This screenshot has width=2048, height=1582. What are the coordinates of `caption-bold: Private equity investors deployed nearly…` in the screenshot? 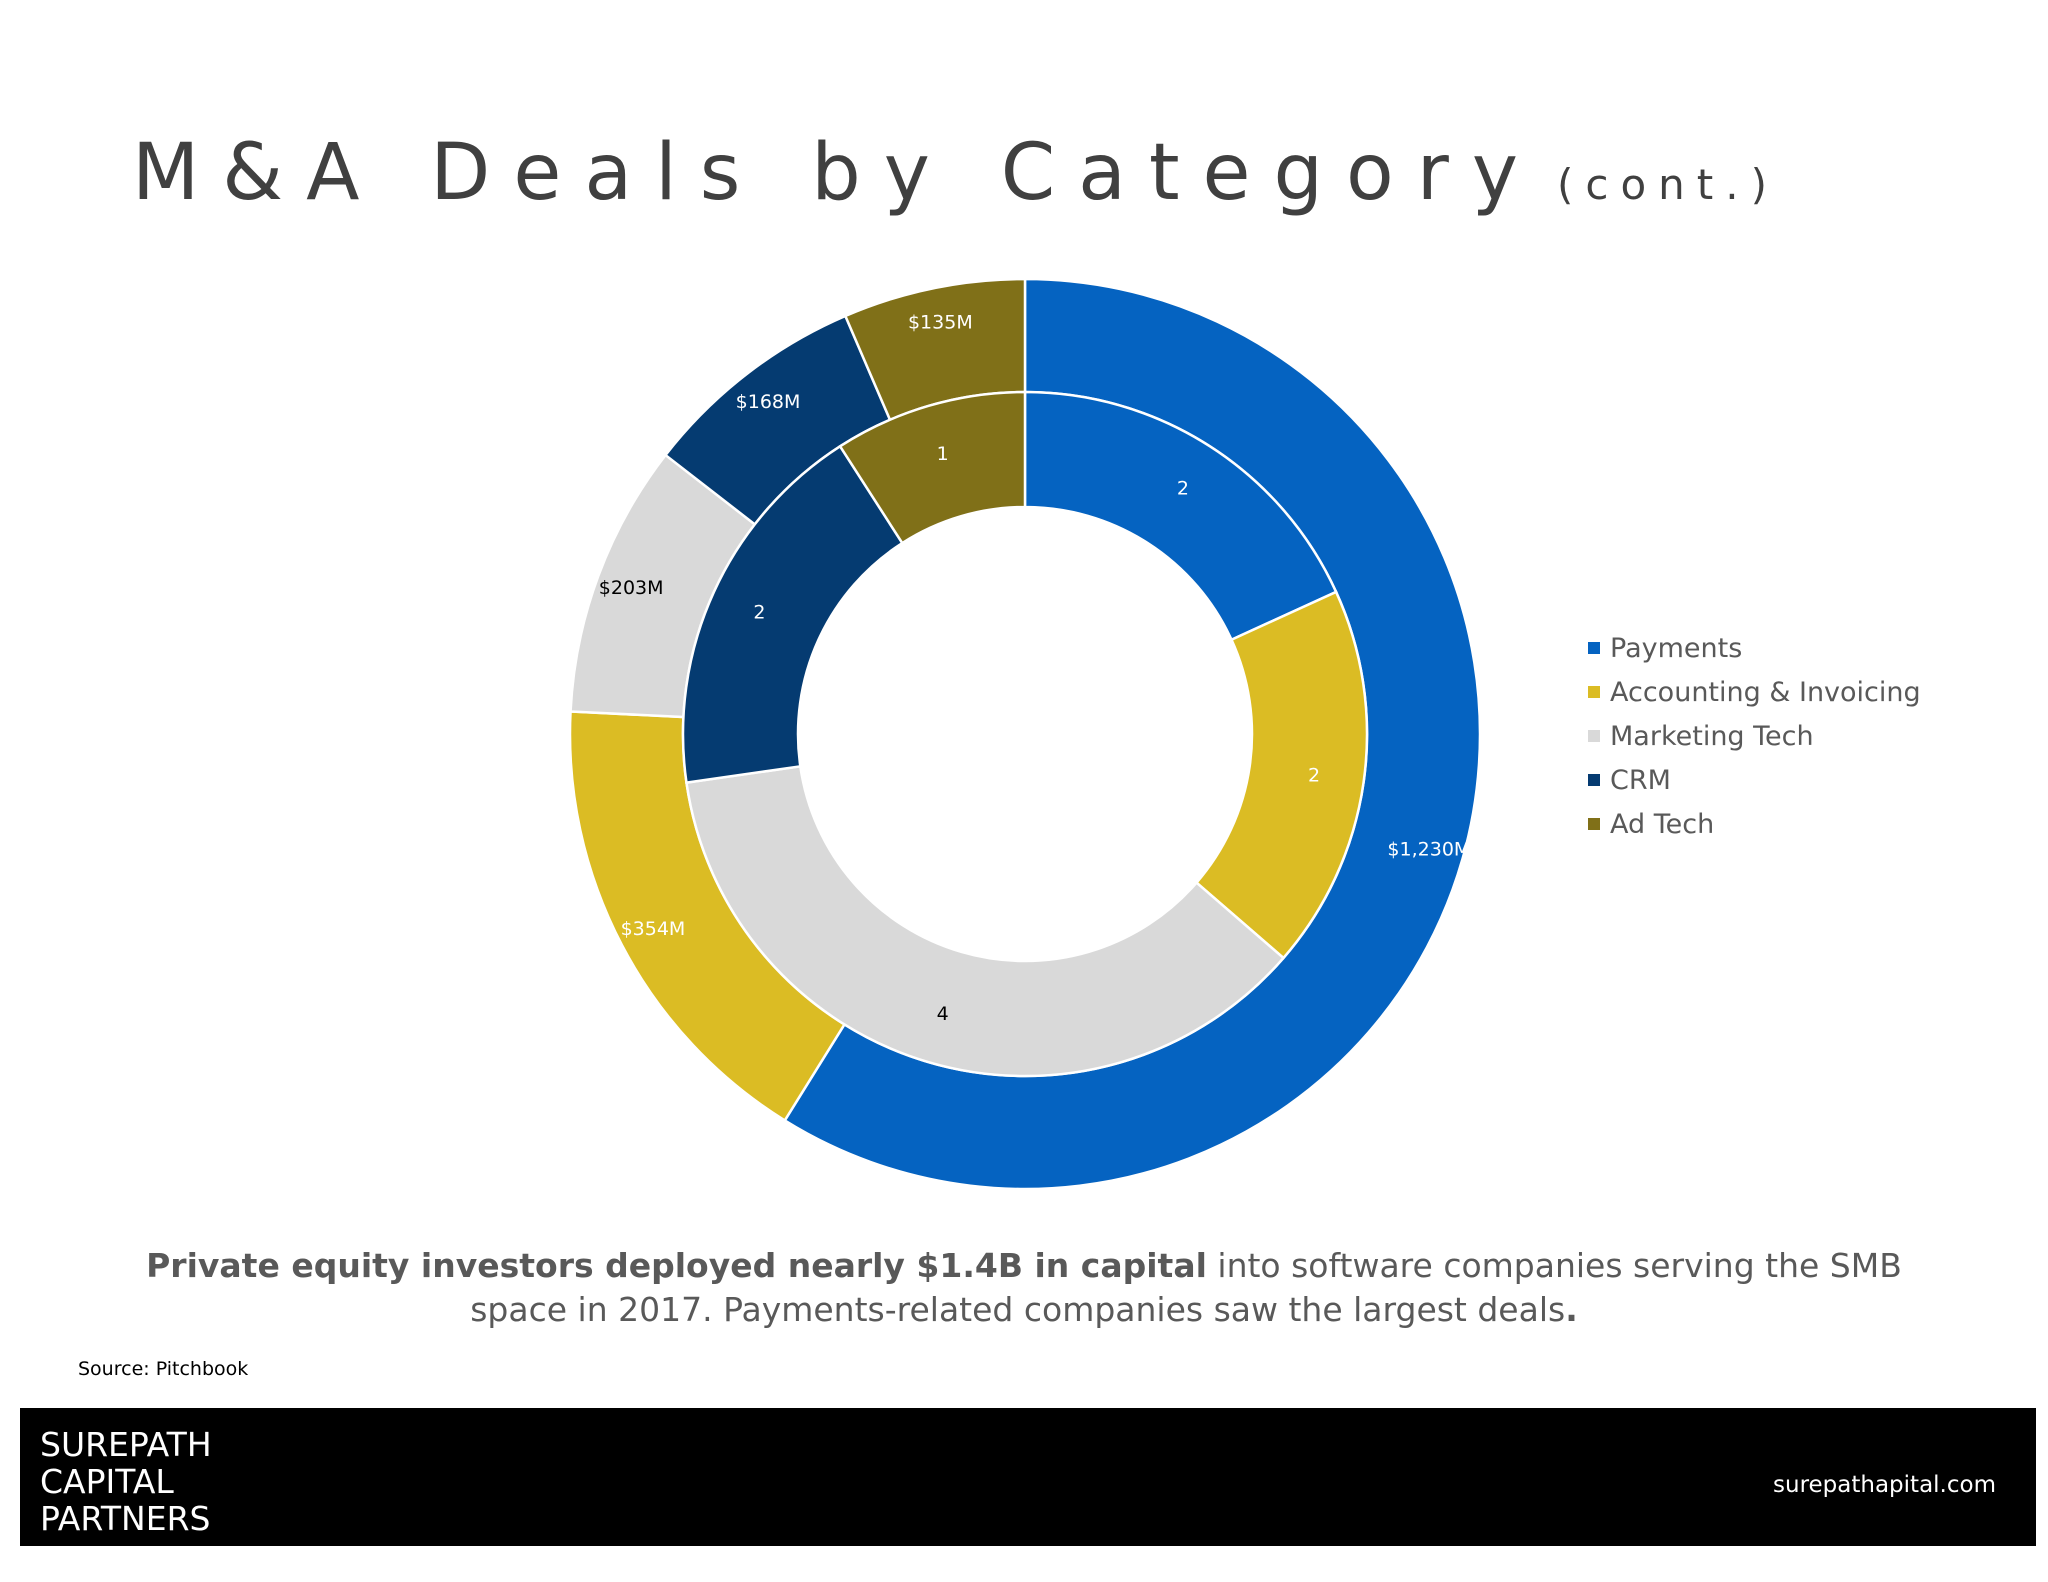 It's located at (676, 1265).